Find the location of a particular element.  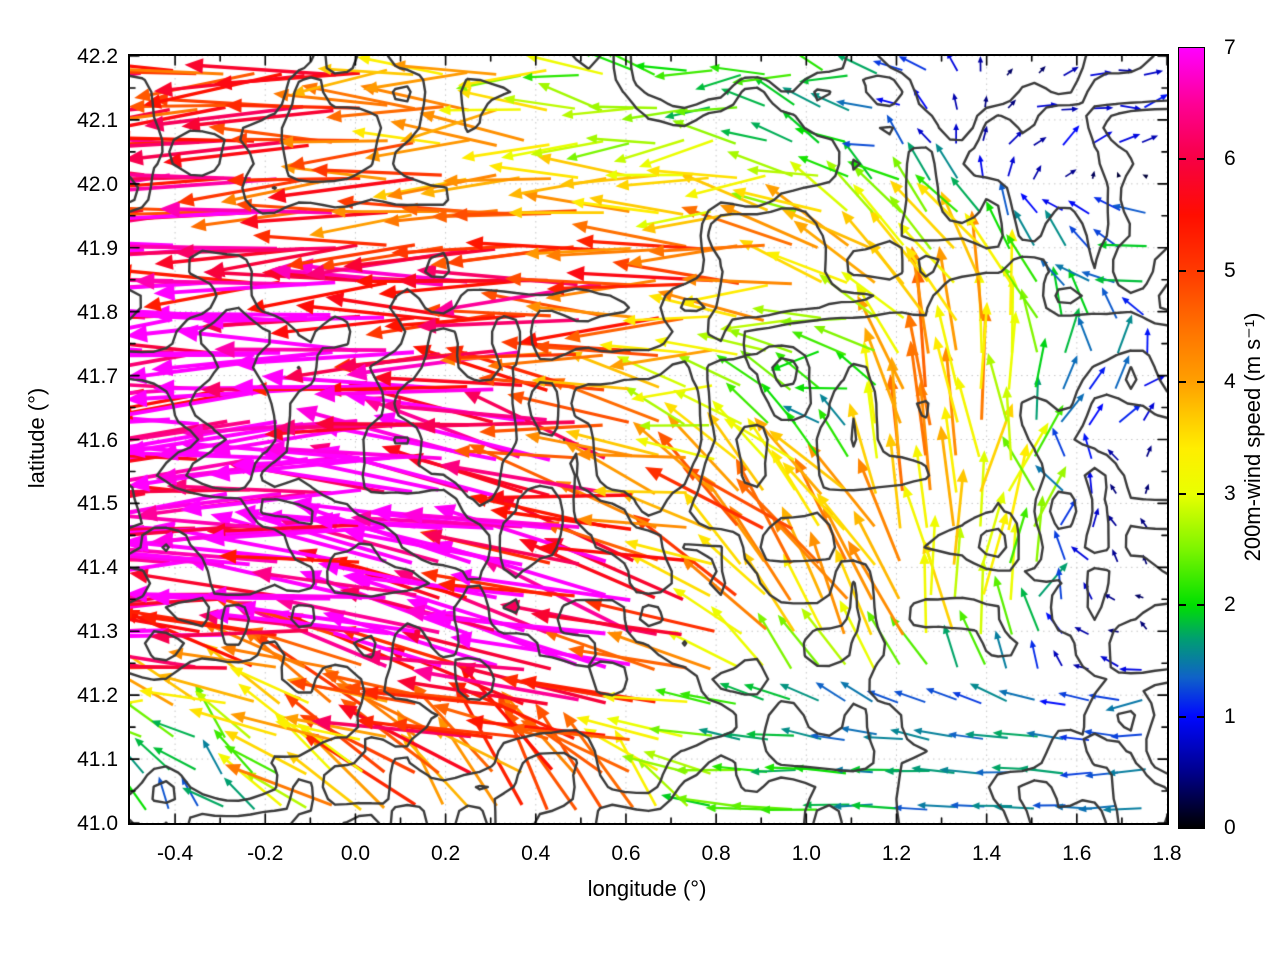

y-tick-label: 41.4 is located at coordinates (97, 568).